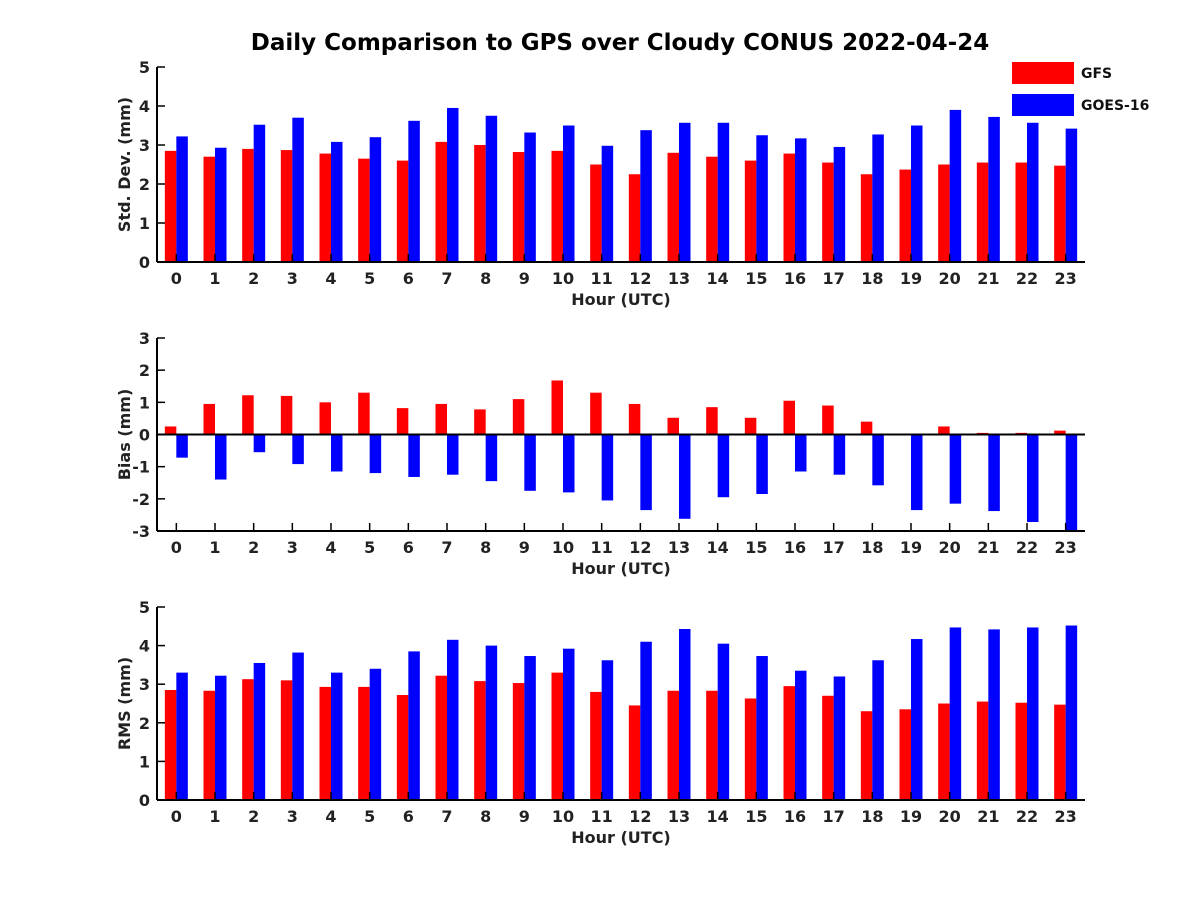  What do you see at coordinates (756, 547) in the screenshot?
I see `x-tick-label: 15` at bounding box center [756, 547].